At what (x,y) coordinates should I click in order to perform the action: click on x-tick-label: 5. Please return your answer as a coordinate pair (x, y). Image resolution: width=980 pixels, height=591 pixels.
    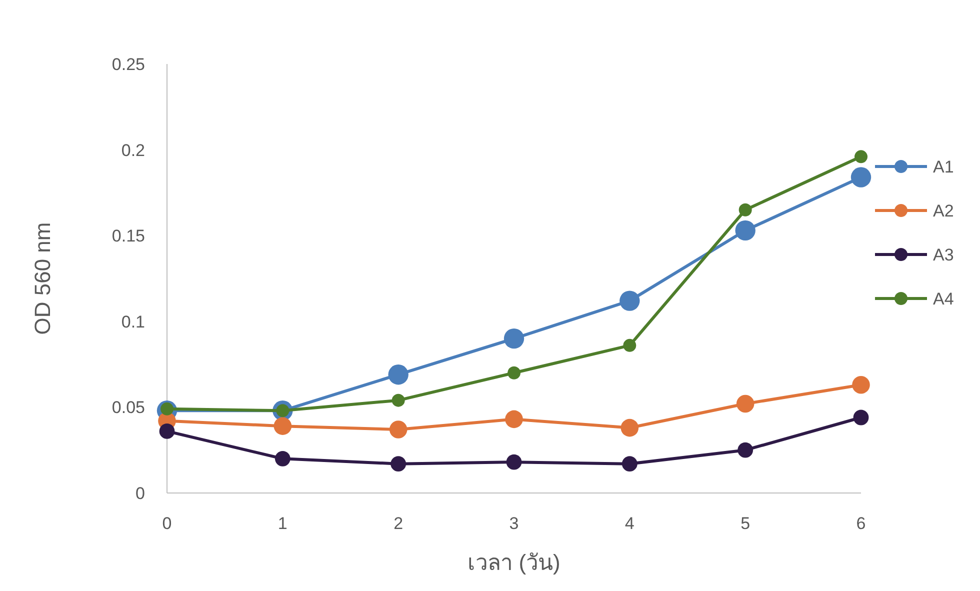
    Looking at the image, I should click on (745, 523).